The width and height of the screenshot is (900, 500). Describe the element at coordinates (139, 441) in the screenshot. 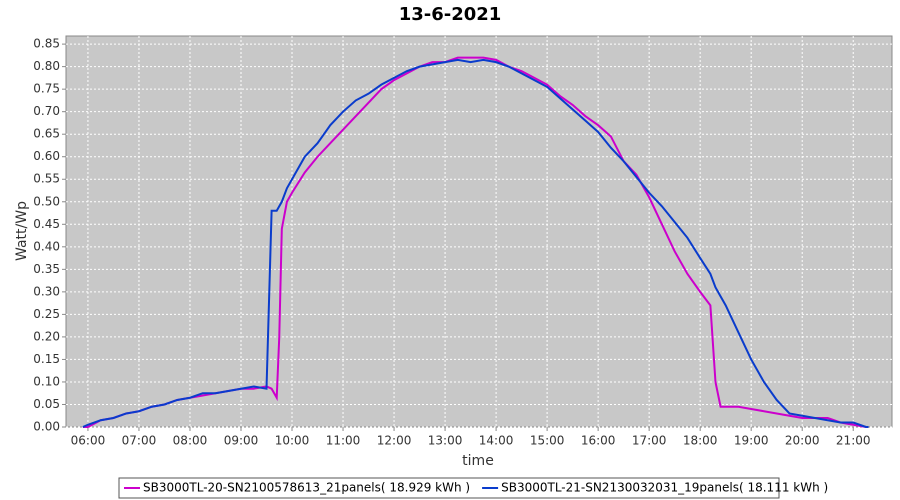

I see `x-tick-label: 07:00` at that location.